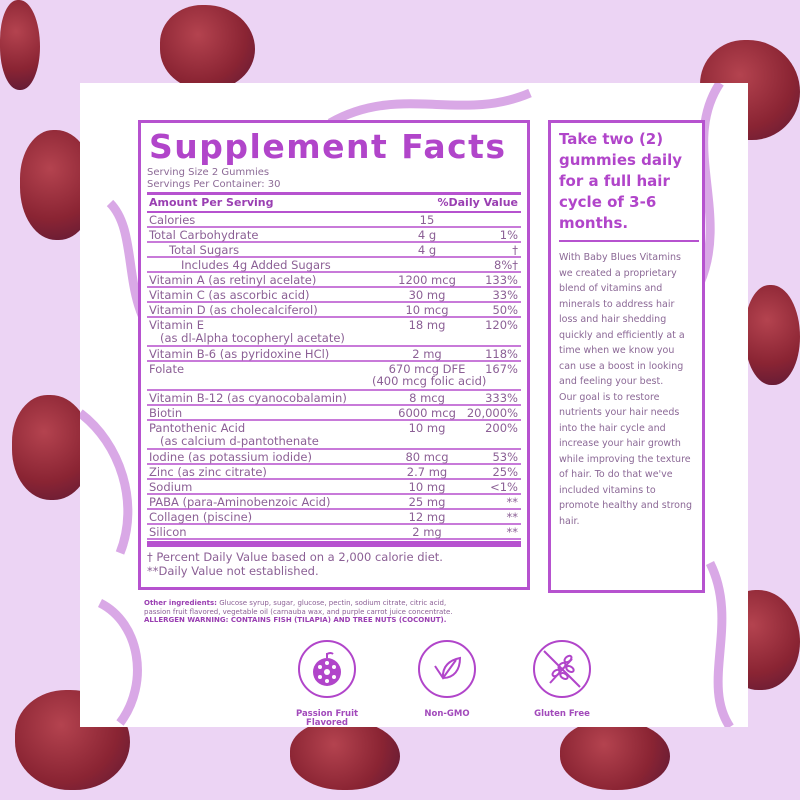  Describe the element at coordinates (233, 280) in the screenshot. I see `nutrient-name: Vitamin A (as retinyl acelate)` at that location.